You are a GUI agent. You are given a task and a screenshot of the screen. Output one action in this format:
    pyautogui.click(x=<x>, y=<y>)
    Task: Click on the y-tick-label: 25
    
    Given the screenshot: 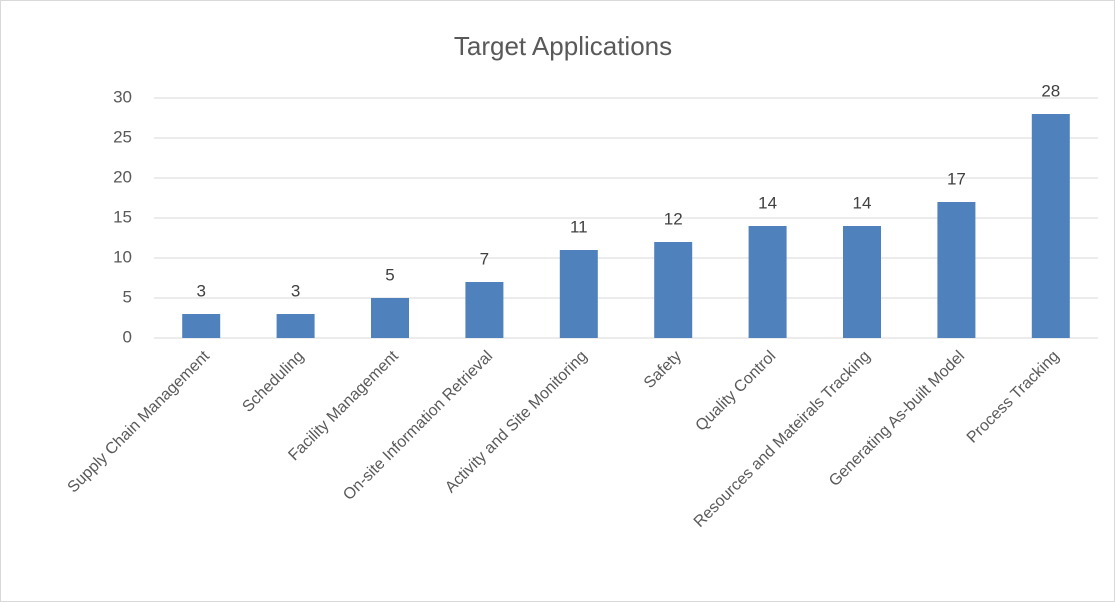 What is the action you would take?
    pyautogui.click(x=122, y=136)
    